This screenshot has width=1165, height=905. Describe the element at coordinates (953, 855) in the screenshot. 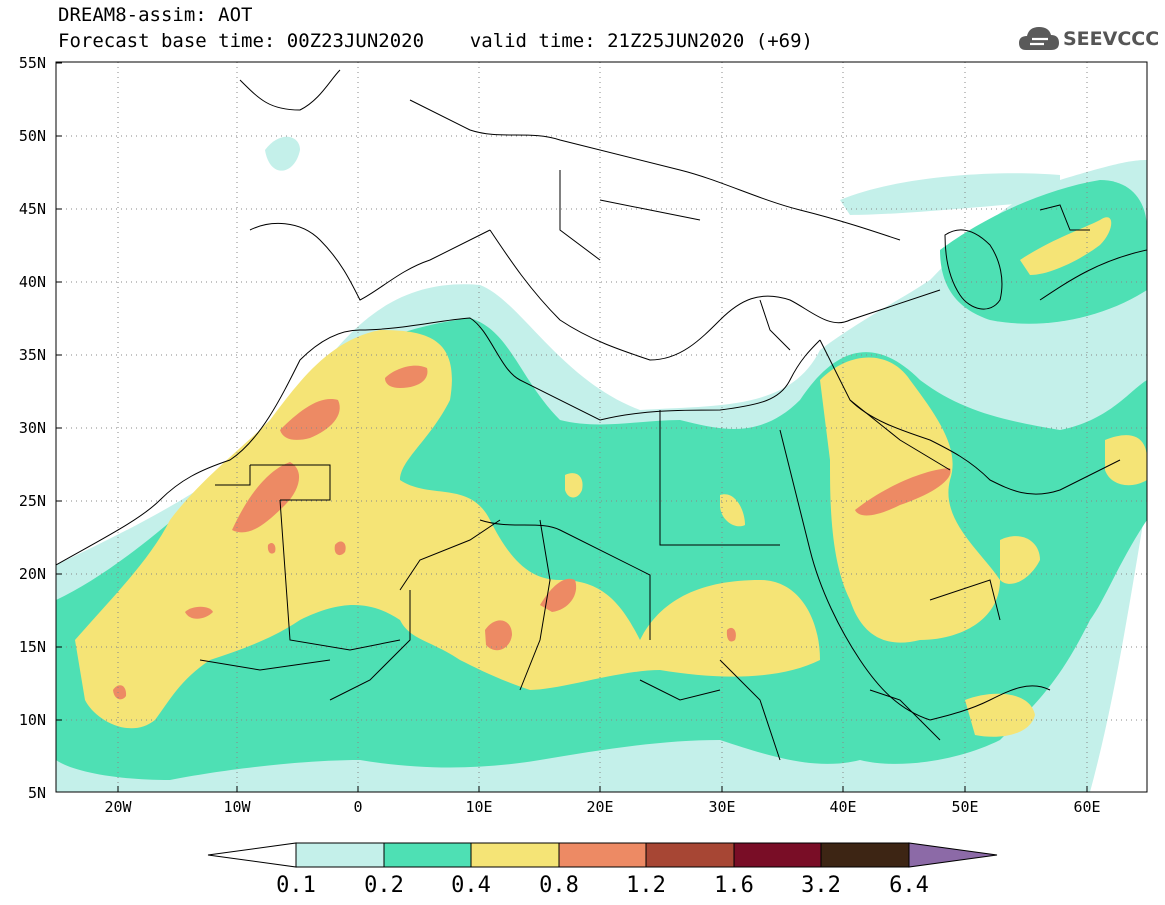

I see `colorbar-high-arrow` at that location.